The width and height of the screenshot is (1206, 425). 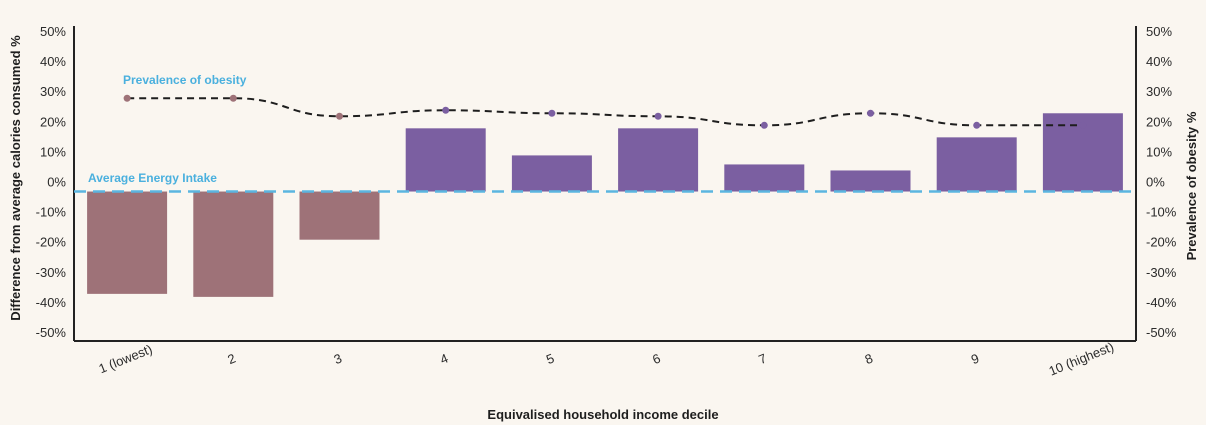 What do you see at coordinates (51, 272) in the screenshot?
I see `y-tick-label: -30%` at bounding box center [51, 272].